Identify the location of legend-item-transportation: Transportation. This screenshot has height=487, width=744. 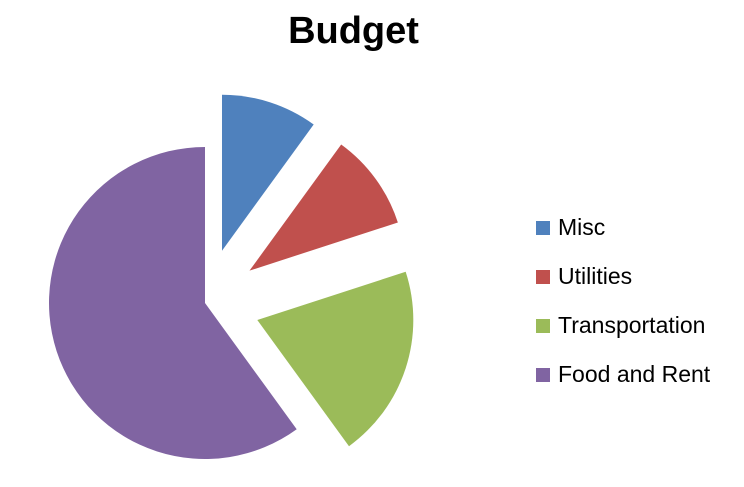
(623, 325).